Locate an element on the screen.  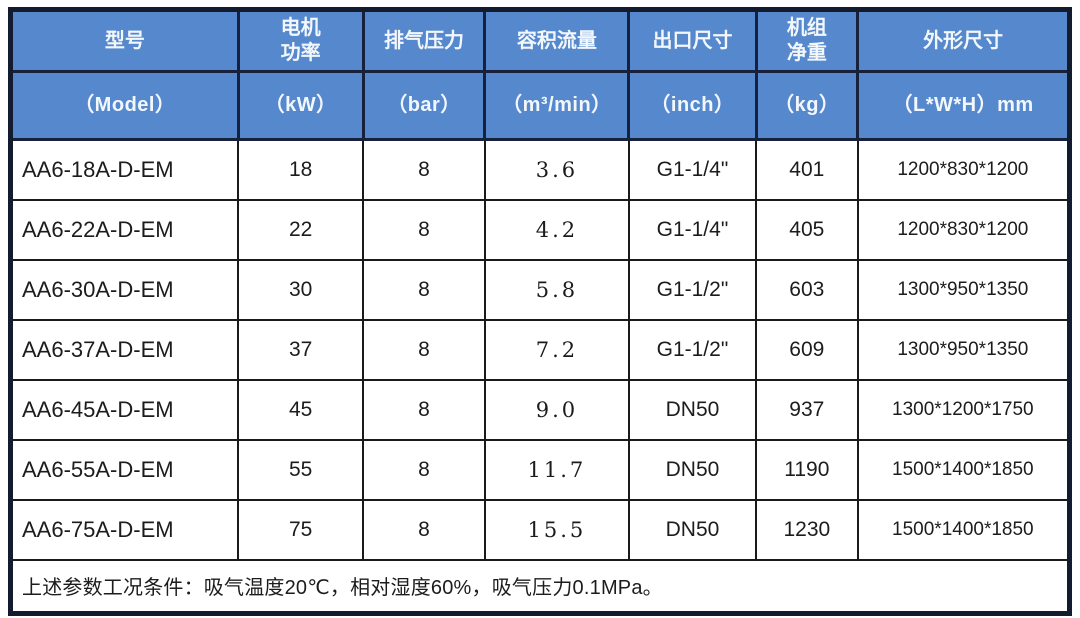
cell-power: 75 is located at coordinates (301, 529).